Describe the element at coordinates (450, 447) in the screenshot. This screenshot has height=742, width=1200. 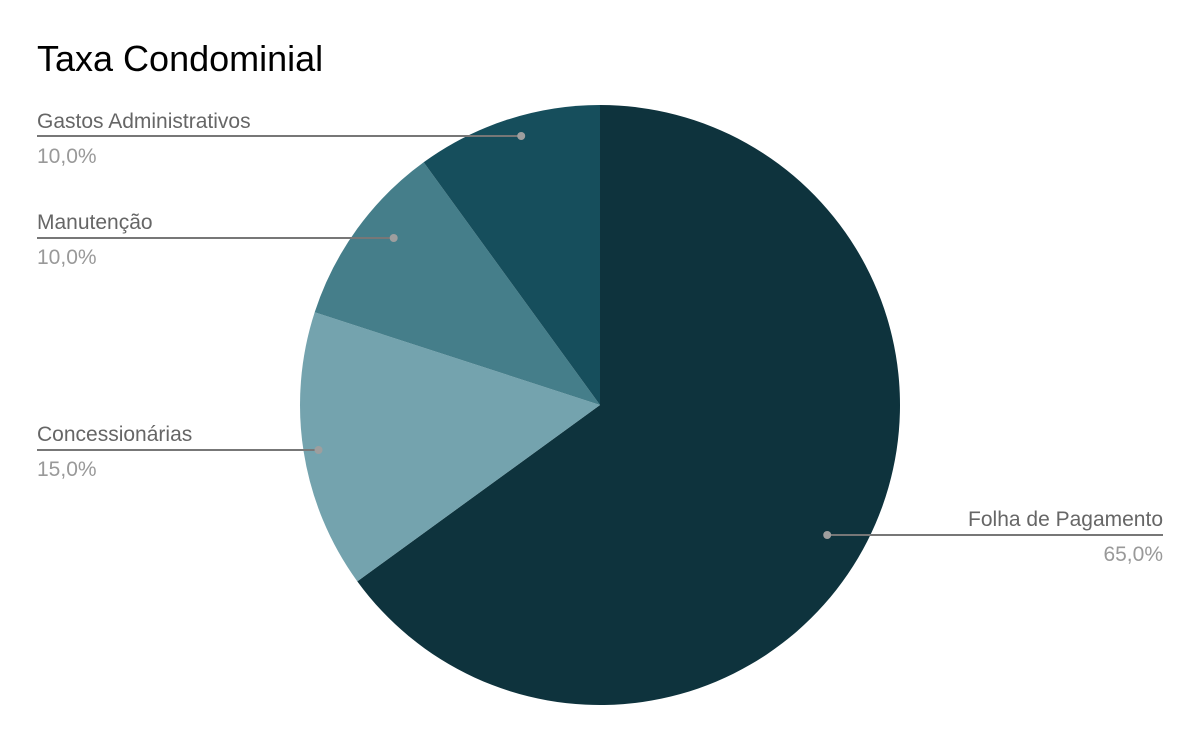
I see `pie-slice-concessionarias` at that location.